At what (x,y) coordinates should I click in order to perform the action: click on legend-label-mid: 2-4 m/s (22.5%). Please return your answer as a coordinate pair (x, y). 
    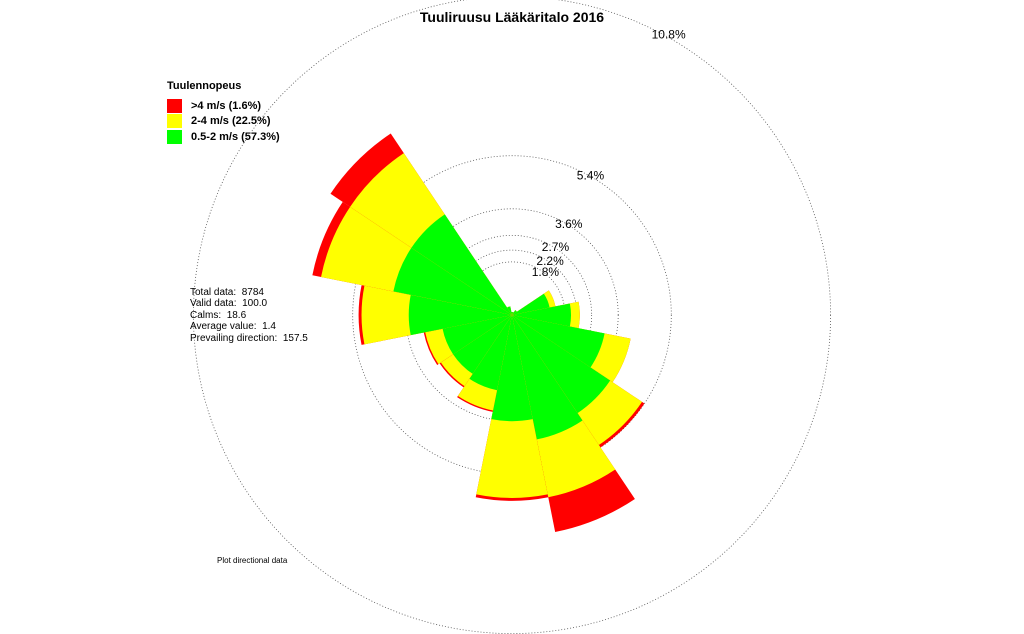
    Looking at the image, I should click on (231, 121).